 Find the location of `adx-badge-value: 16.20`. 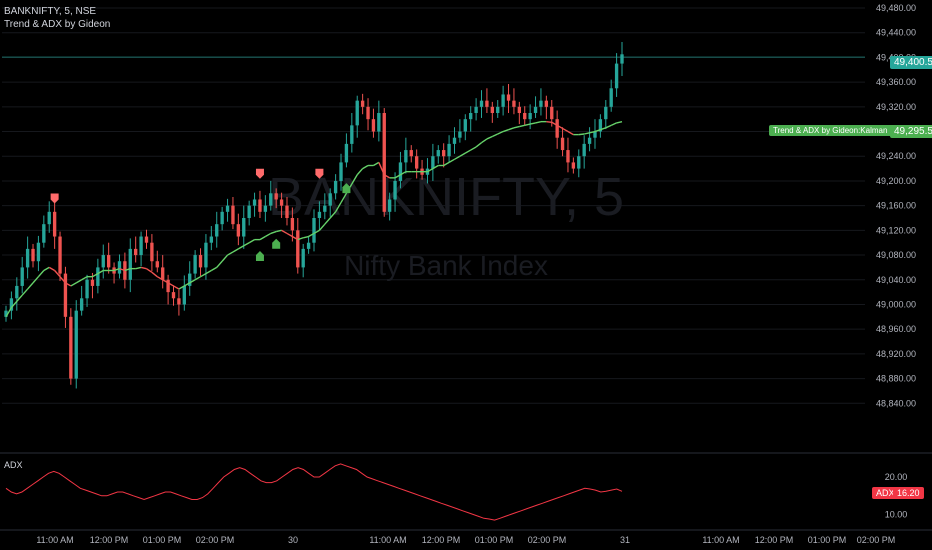

adx-badge-value: 16.20 is located at coordinates (908, 493).